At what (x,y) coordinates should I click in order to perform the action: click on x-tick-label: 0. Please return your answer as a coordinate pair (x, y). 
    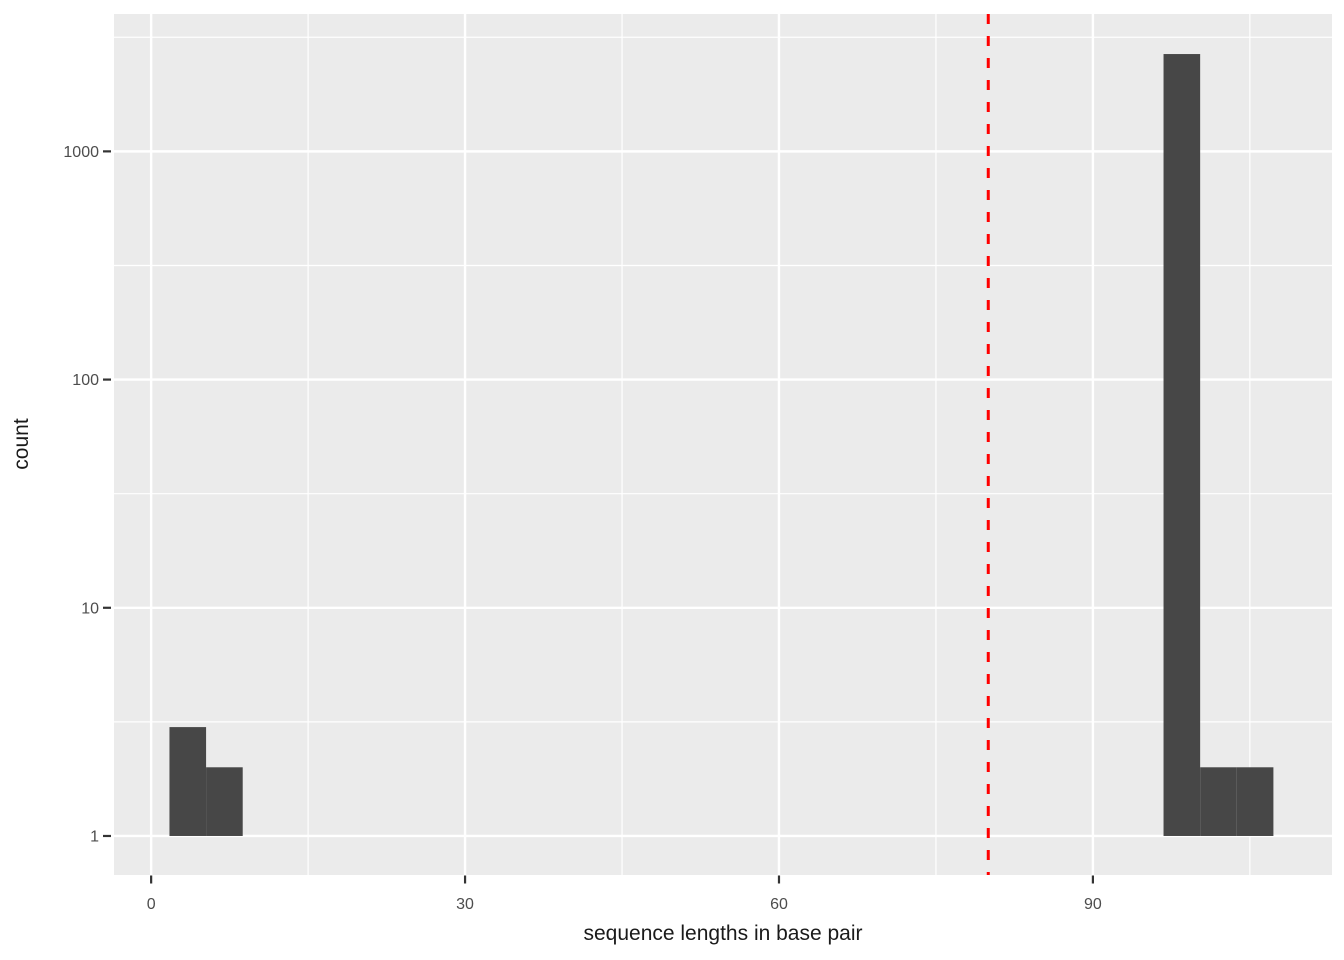
    Looking at the image, I should click on (151, 904).